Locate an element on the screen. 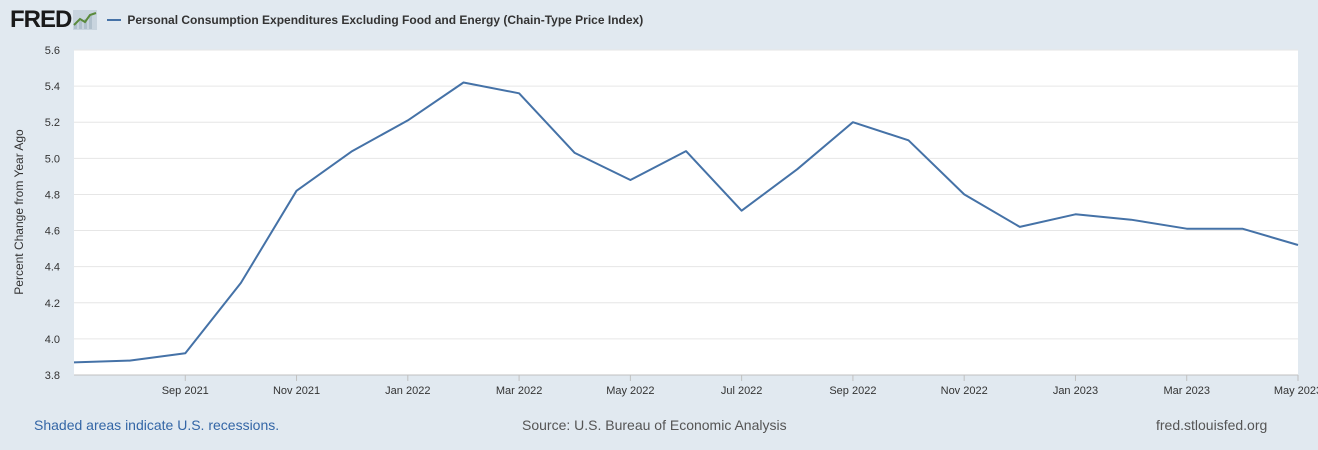 This screenshot has height=450, width=1318. fred-logo-graph-icon is located at coordinates (85, 20).